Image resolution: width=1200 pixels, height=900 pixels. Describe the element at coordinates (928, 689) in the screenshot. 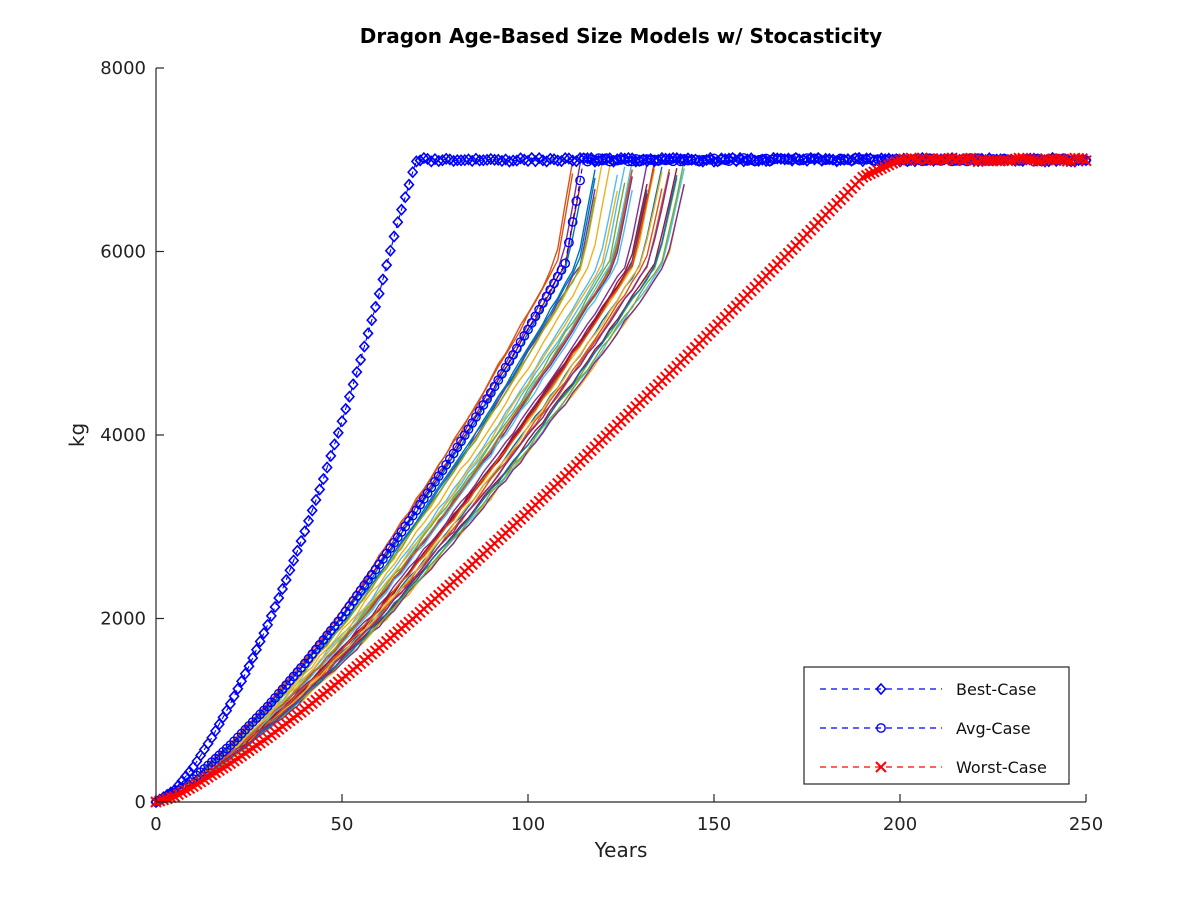

I see `legend-entry-best-case: Best-Case` at that location.